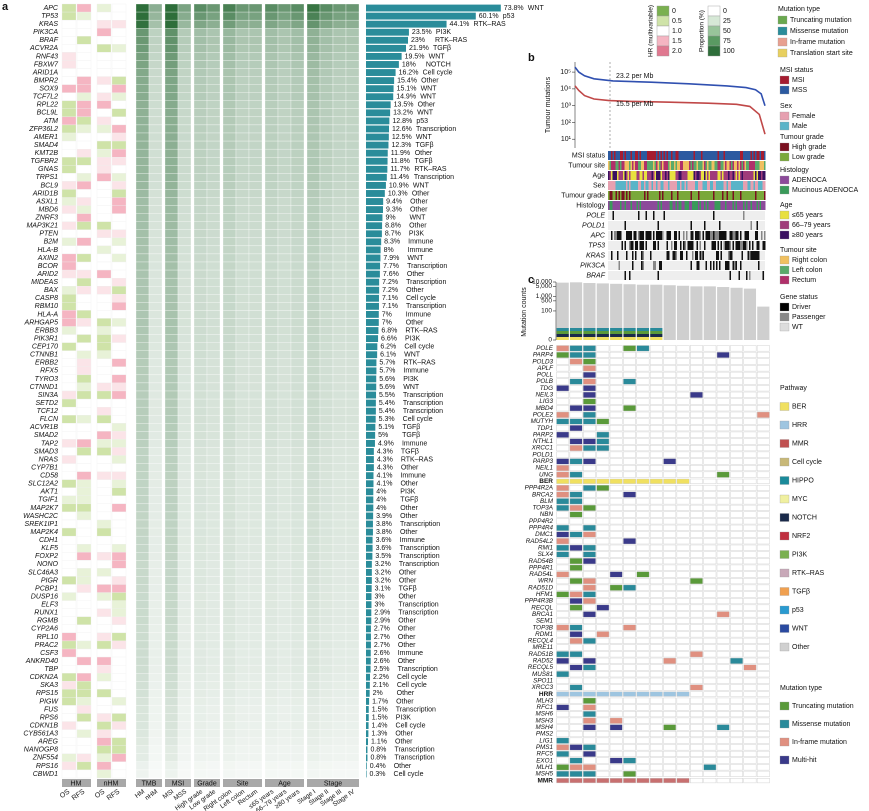 The width and height of the screenshot is (869, 811). Describe the element at coordinates (407, 645) in the screenshot. I see `pathway-label: Other` at that location.